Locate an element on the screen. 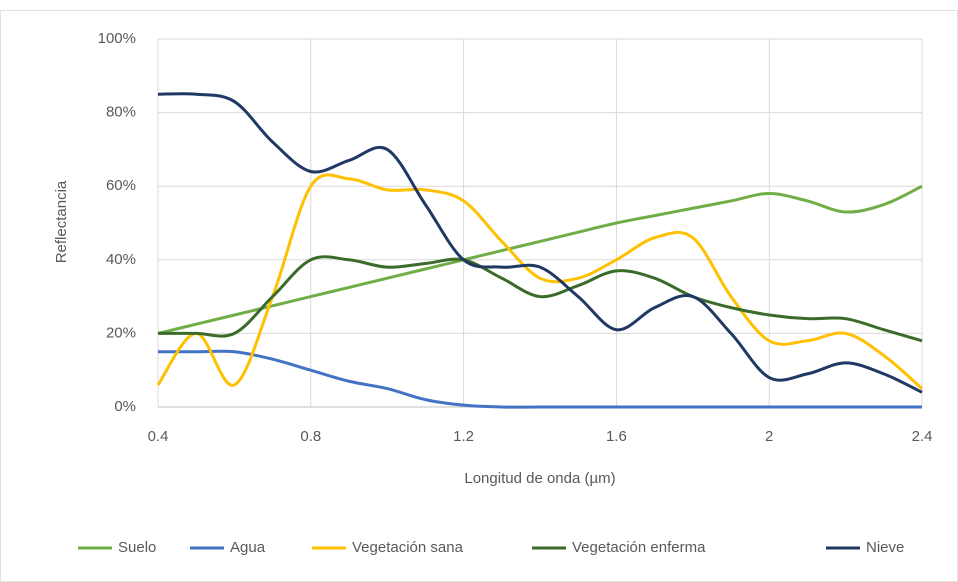 This screenshot has height=582, width=958. y-tick-label: 20% is located at coordinates (121, 332).